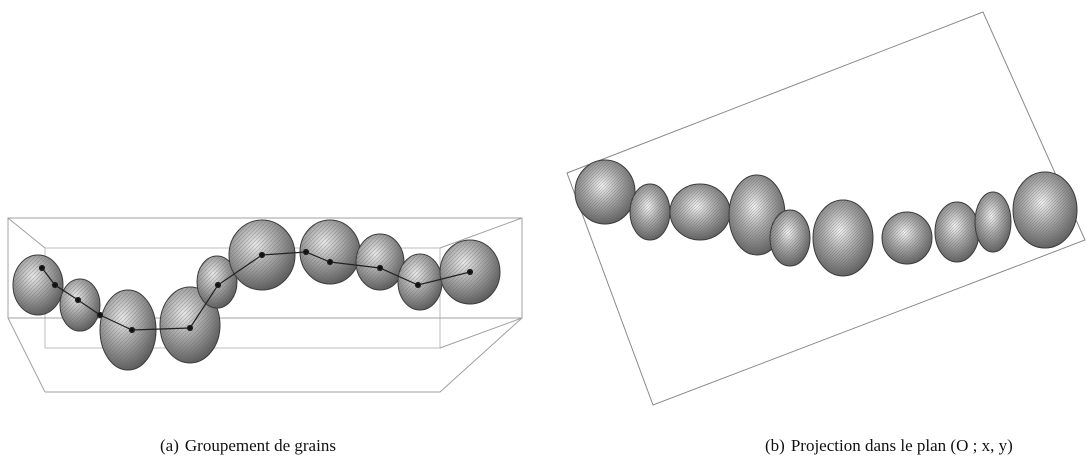  What do you see at coordinates (901, 445) in the screenshot?
I see `caption-b-text: Projection dans le plan (O ; x, y)` at bounding box center [901, 445].